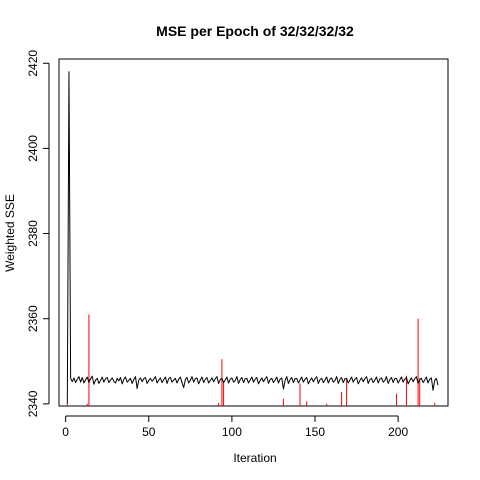 This screenshot has width=480, height=480. Describe the element at coordinates (251, 360) in the screenshot. I see `red-spikes` at that location.